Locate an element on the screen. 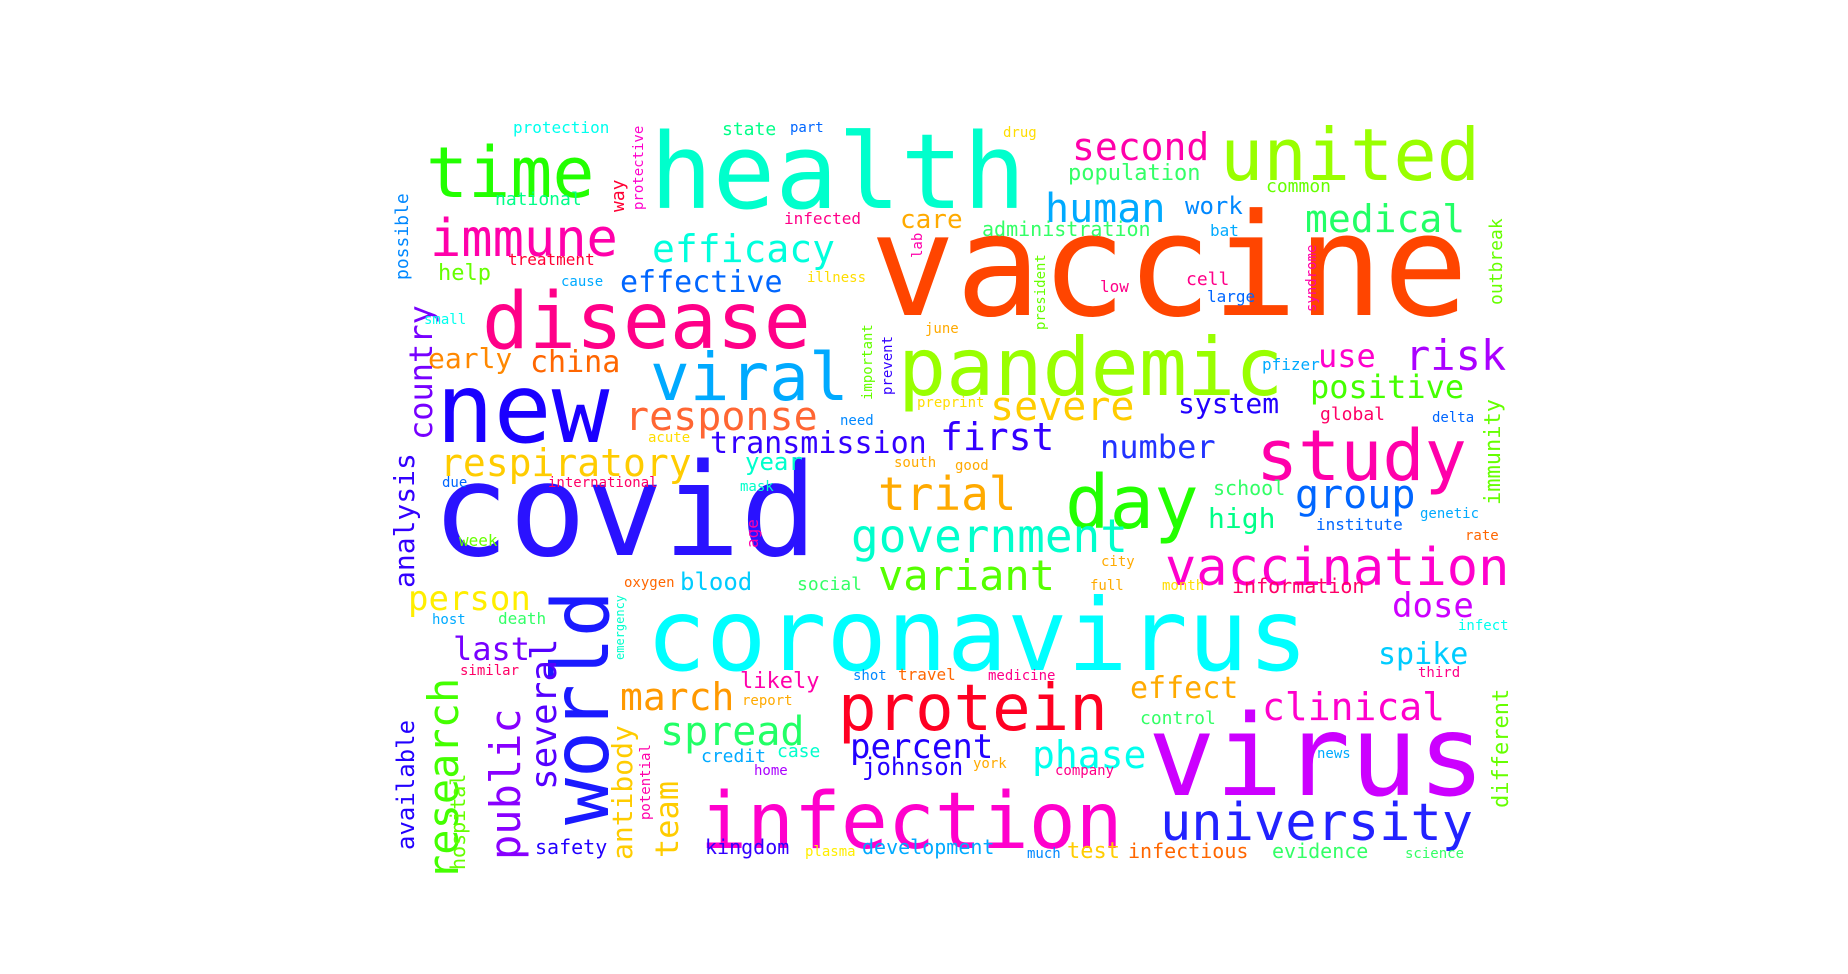 The image size is (1848, 974). word-kingdom: kingdom is located at coordinates (747, 847).